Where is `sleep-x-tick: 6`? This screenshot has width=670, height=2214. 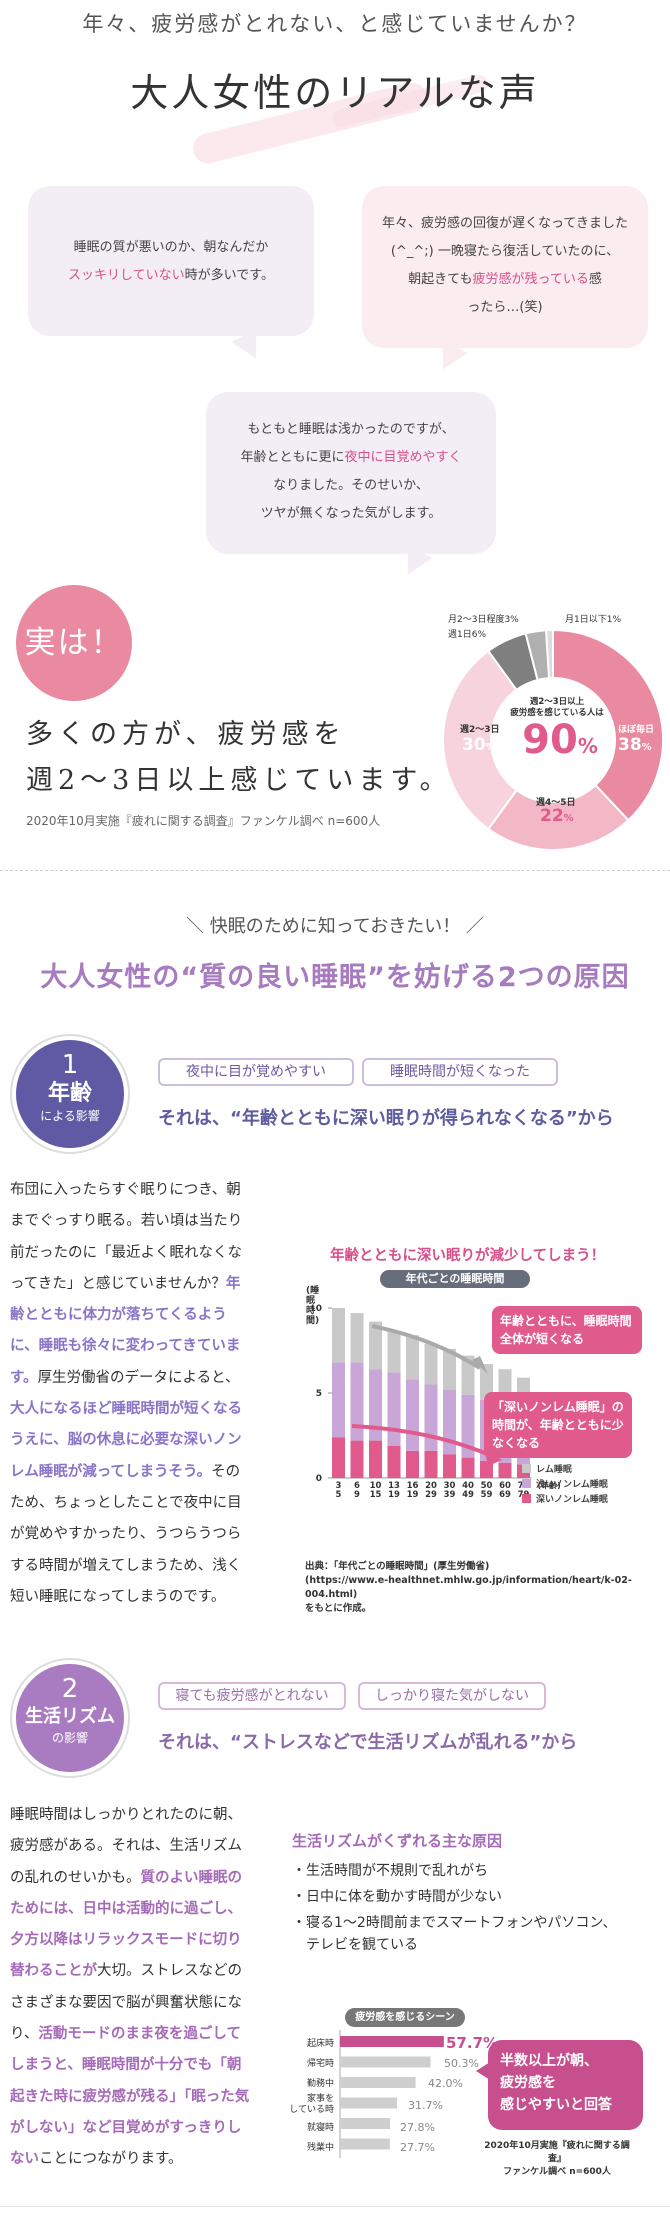
sleep-x-tick: 6 is located at coordinates (357, 1486).